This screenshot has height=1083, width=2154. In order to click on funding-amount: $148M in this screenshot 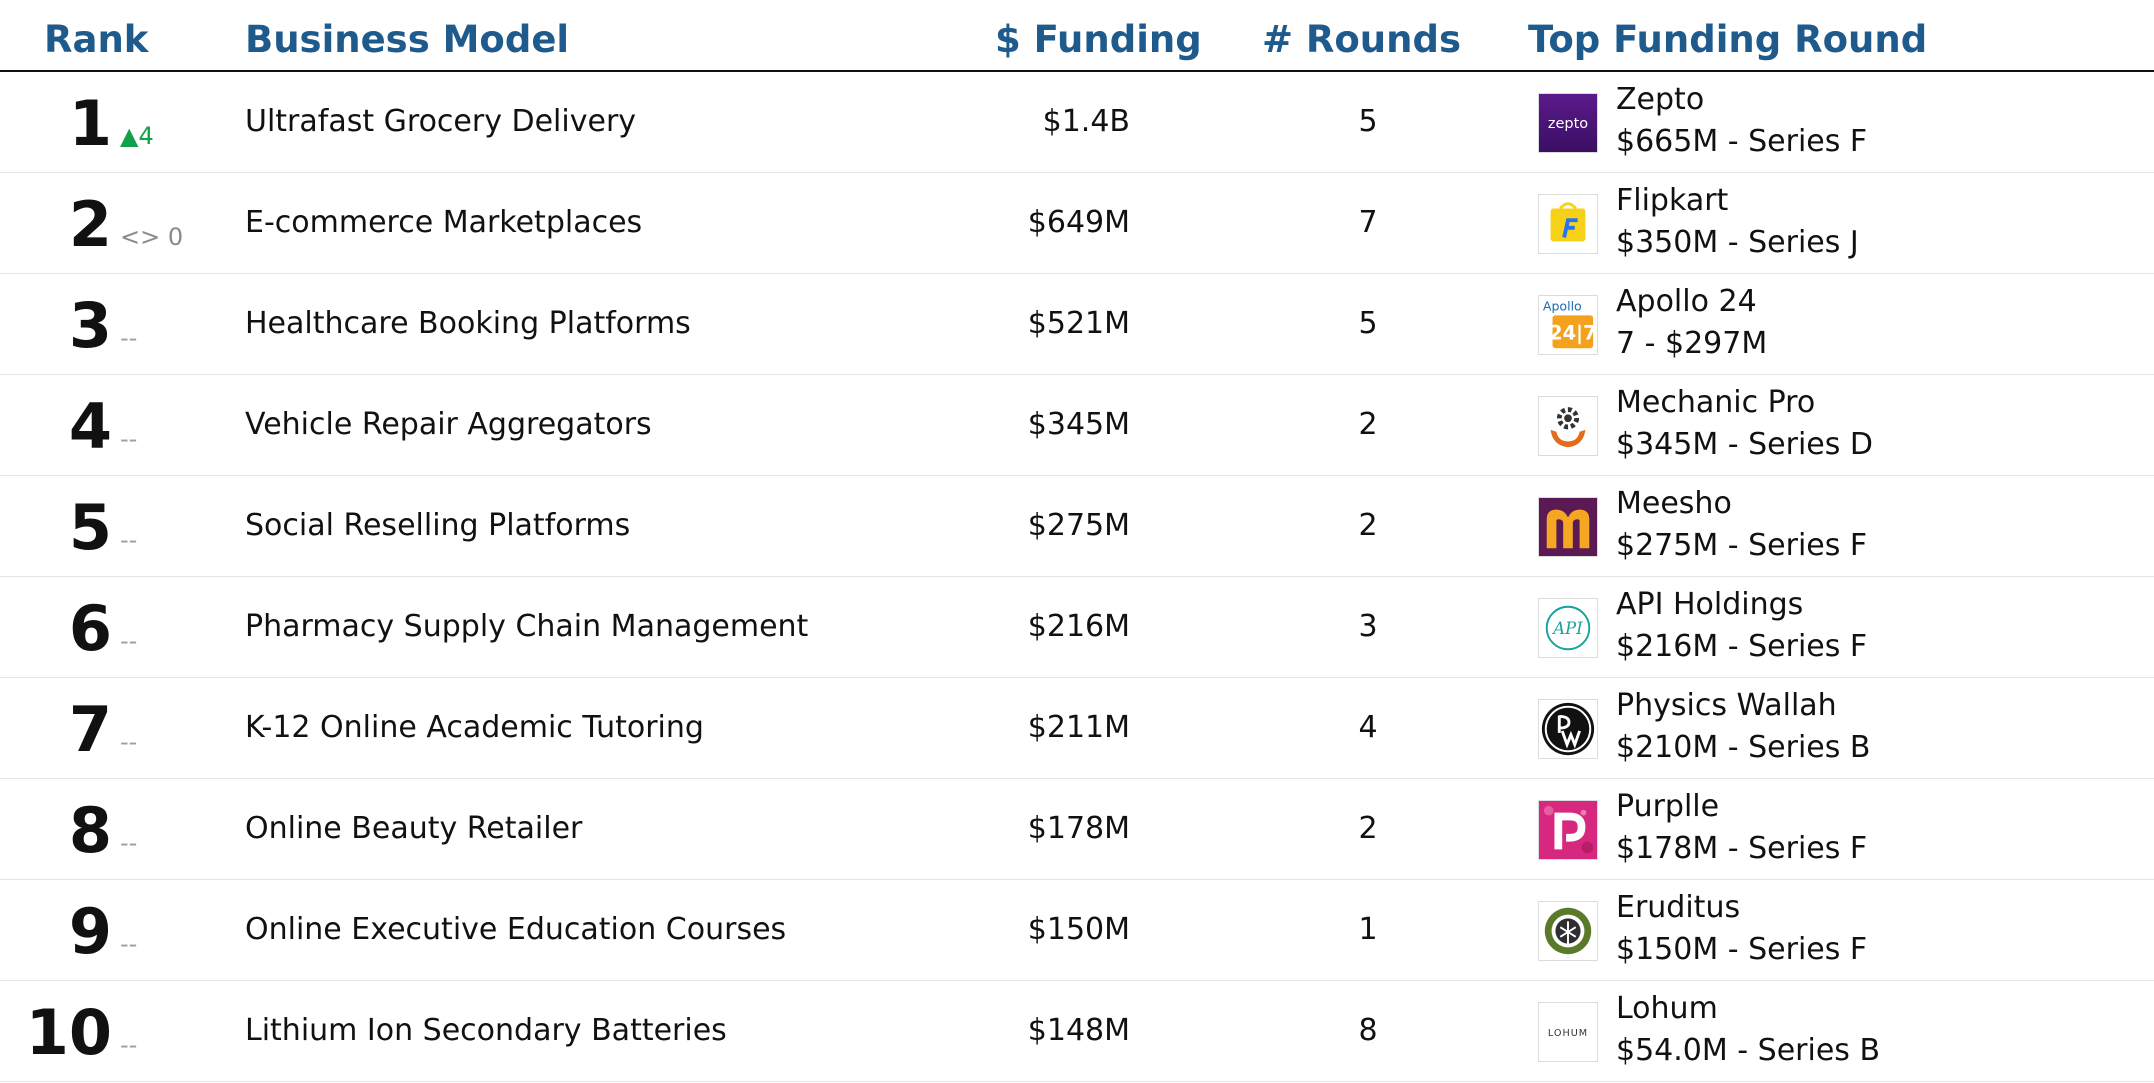, I will do `click(1078, 1030)`.